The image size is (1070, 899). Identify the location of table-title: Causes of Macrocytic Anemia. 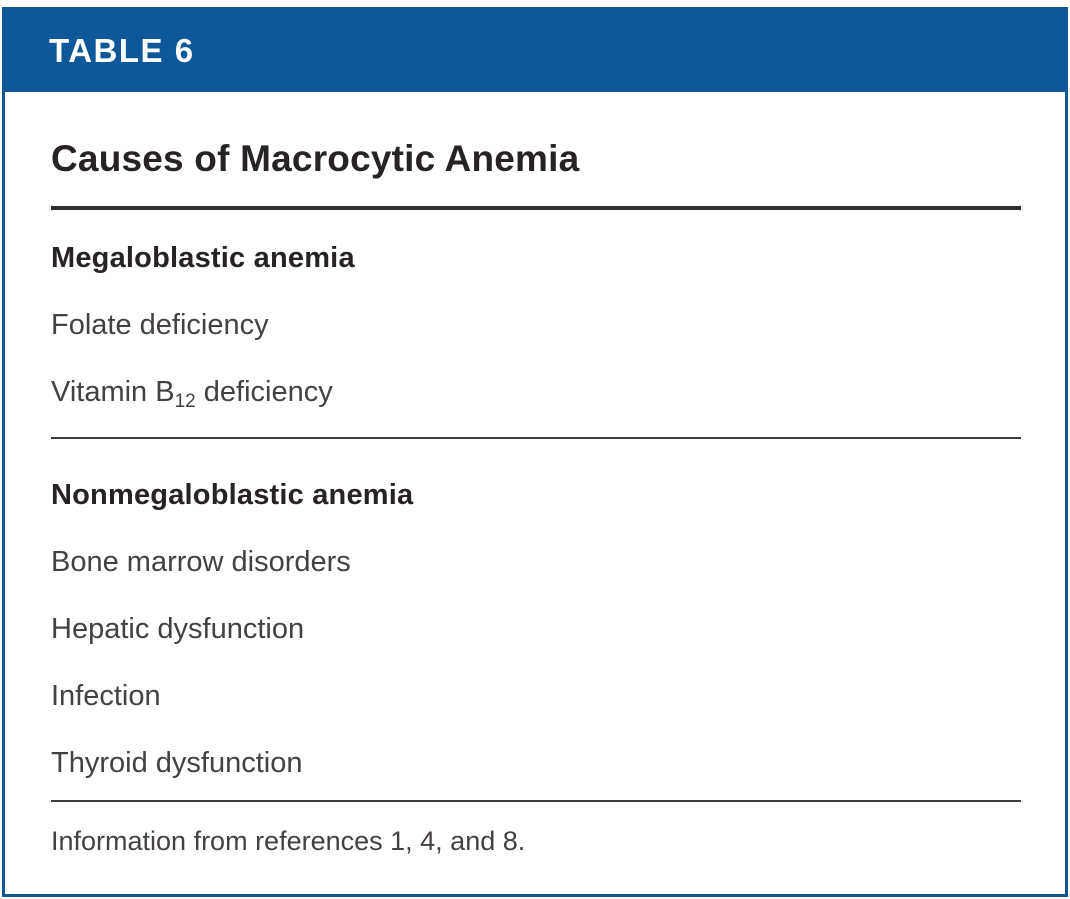
(315, 158).